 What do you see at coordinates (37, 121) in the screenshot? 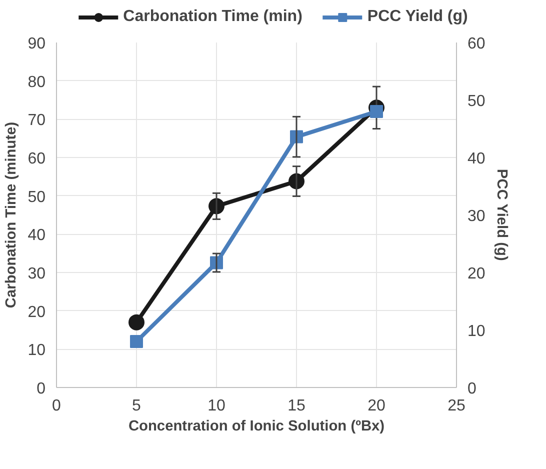
I see `y-tick-label: 70` at bounding box center [37, 121].